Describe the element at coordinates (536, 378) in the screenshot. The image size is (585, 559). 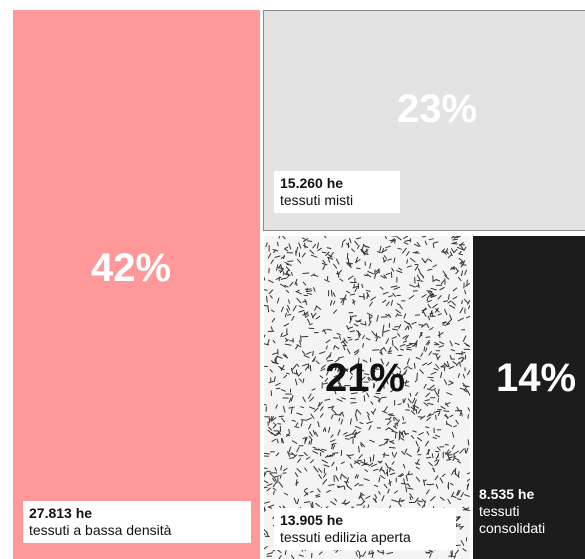
I see `percent-label-consolidati: 14%` at that location.